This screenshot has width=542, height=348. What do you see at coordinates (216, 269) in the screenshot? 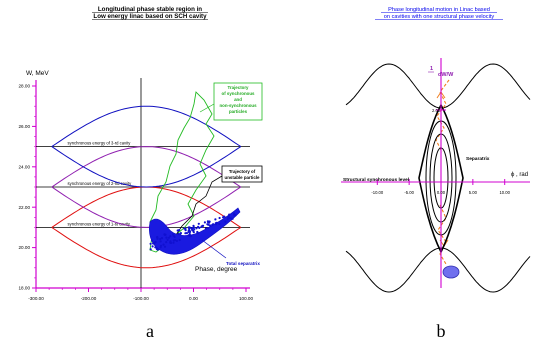
I see `panel-a-x-axis-label: Phase, degree` at bounding box center [216, 269].